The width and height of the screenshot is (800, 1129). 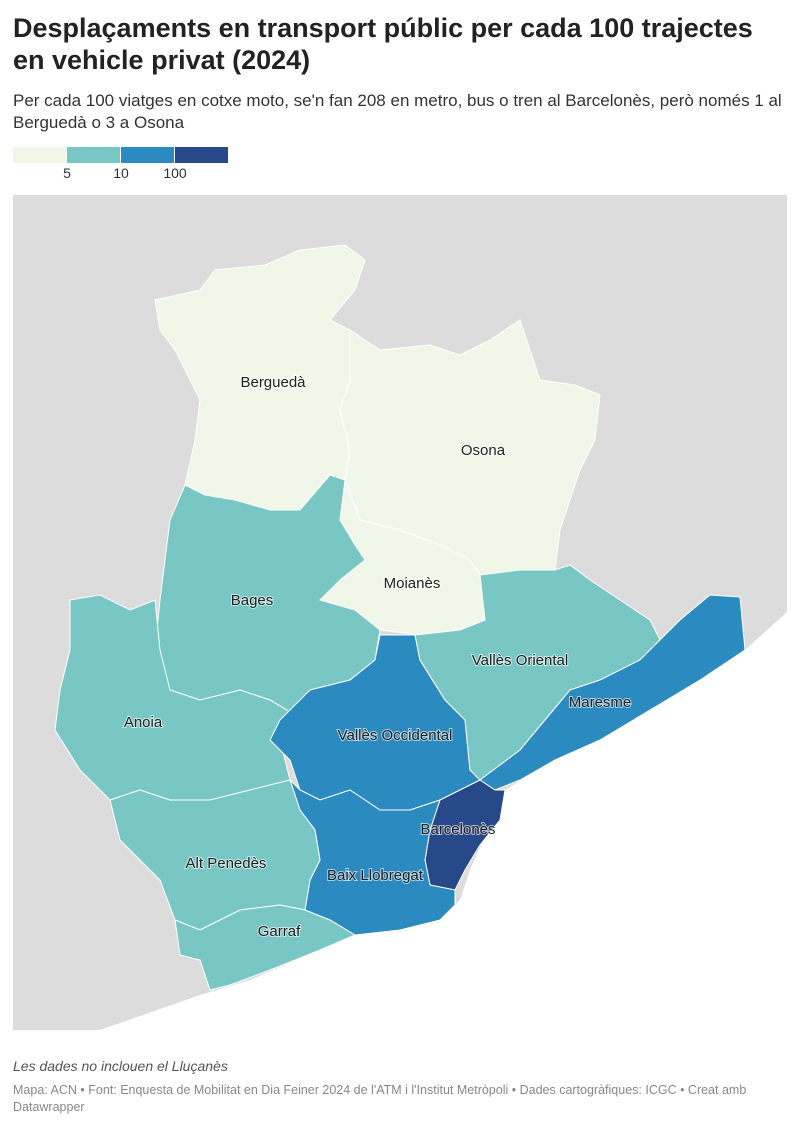 I want to click on region-label: Anoia, so click(x=143, y=722).